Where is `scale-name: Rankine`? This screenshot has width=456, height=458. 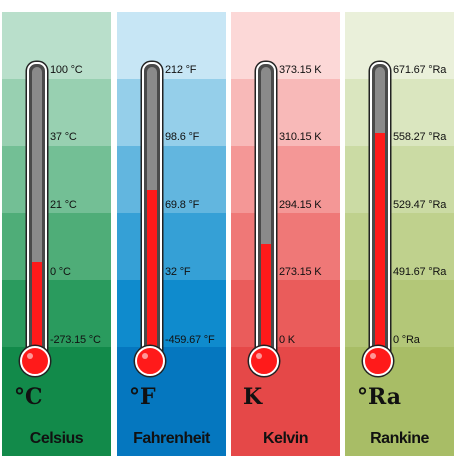
scale-name: Rankine is located at coordinates (399, 438).